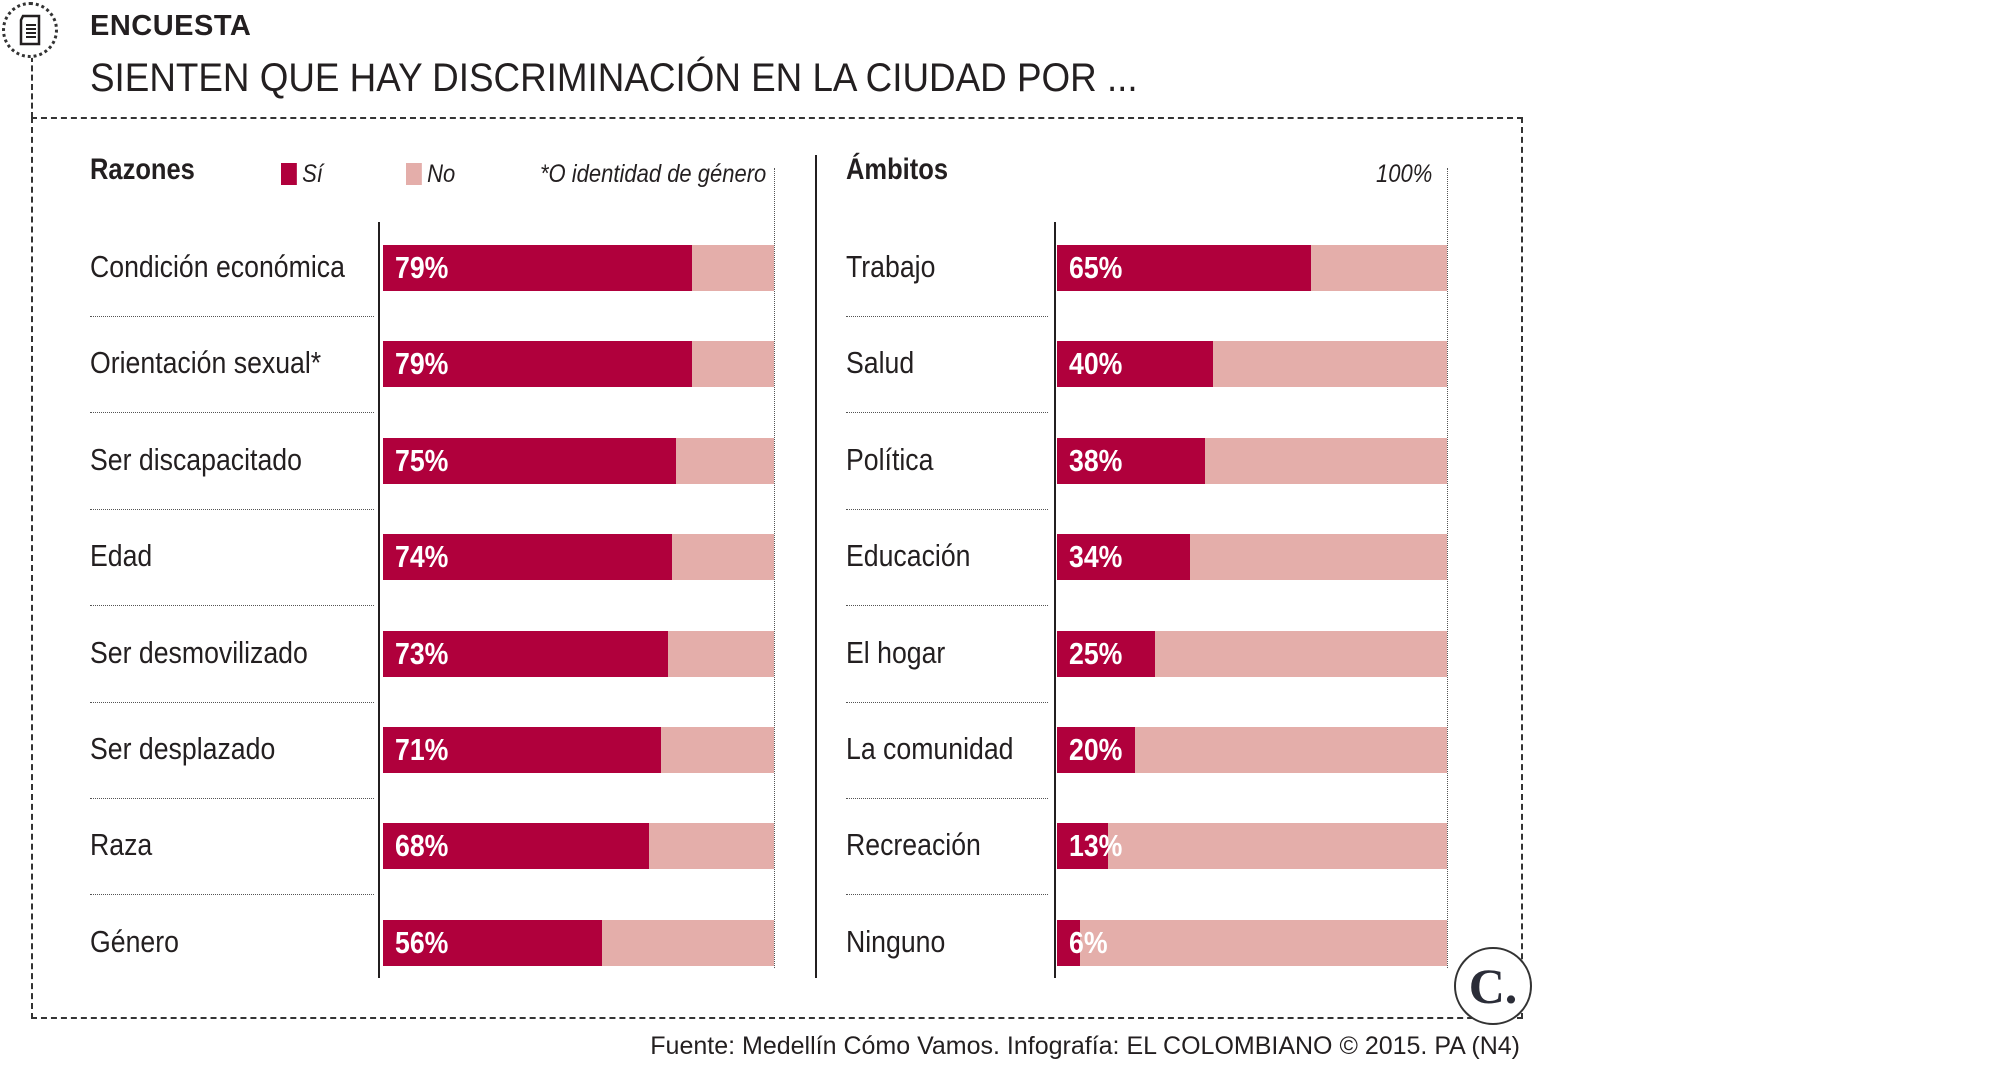  I want to click on category-label: Orientación sexual*, so click(206, 363).